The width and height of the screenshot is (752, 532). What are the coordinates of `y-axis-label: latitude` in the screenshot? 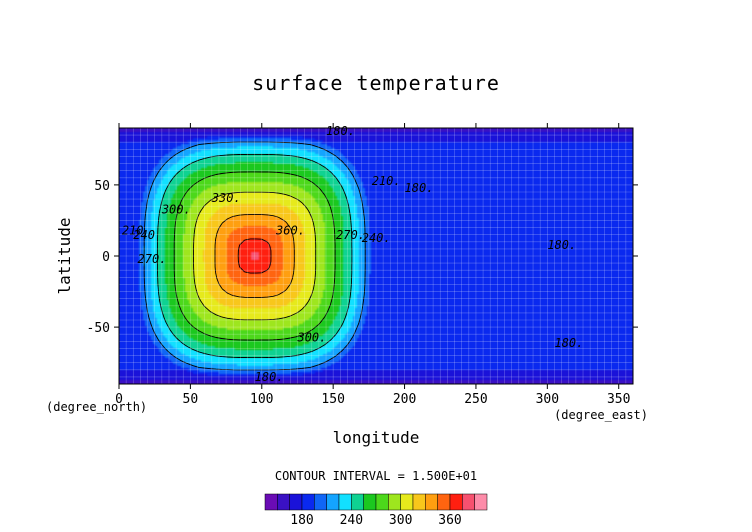 It's located at (64, 255).